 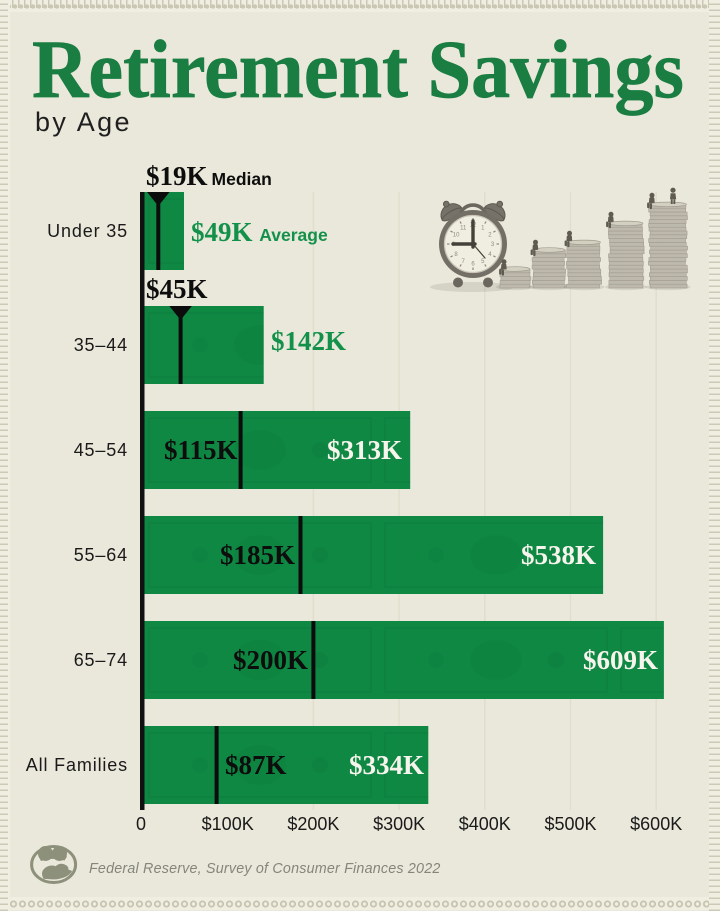 I want to click on svg-text: 5, so click(x=483, y=262).